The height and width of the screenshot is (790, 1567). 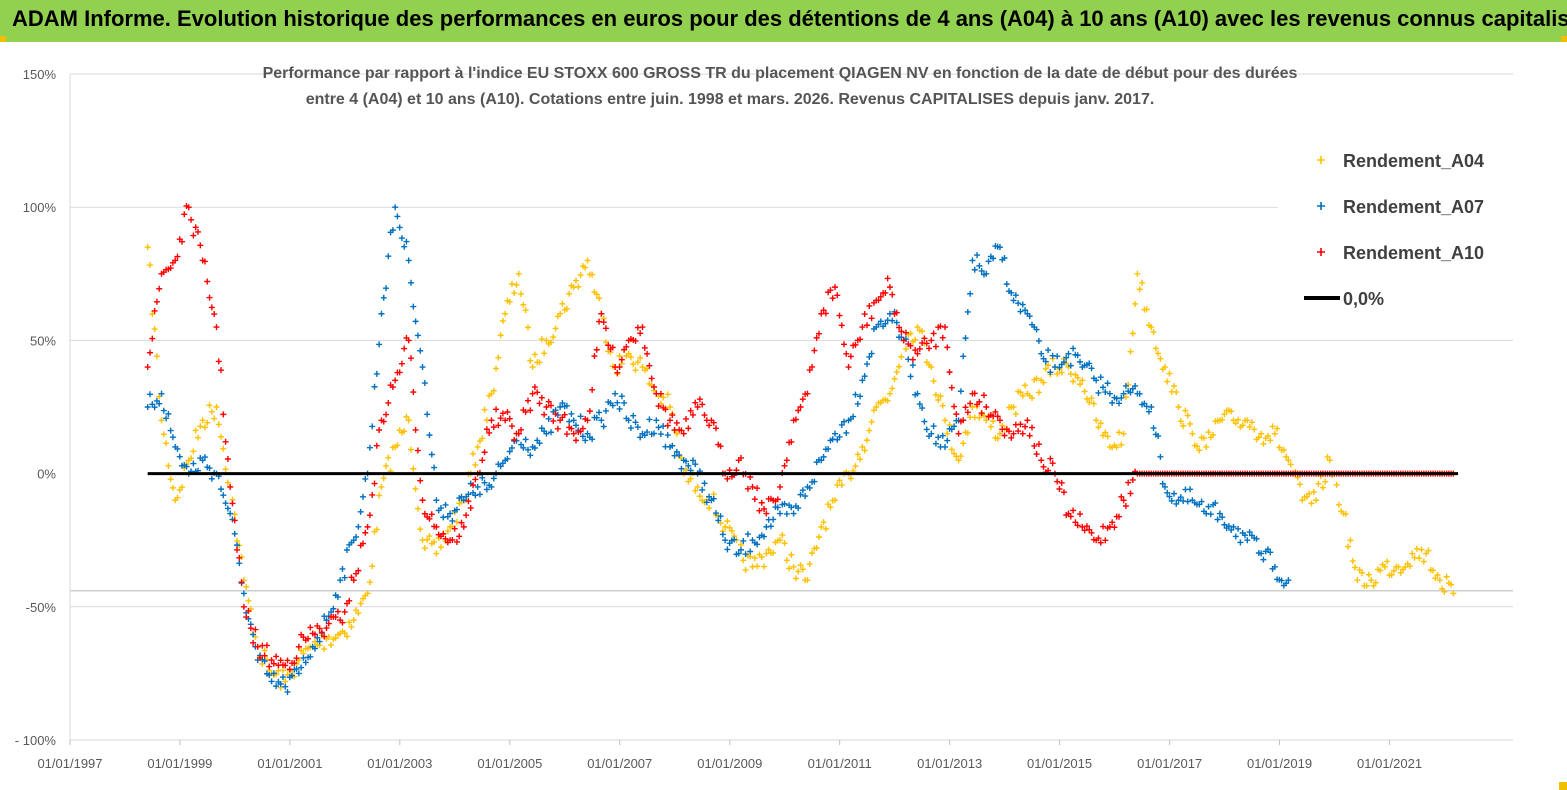 I want to click on x-tick-label: 01/01/2007, so click(x=619, y=763).